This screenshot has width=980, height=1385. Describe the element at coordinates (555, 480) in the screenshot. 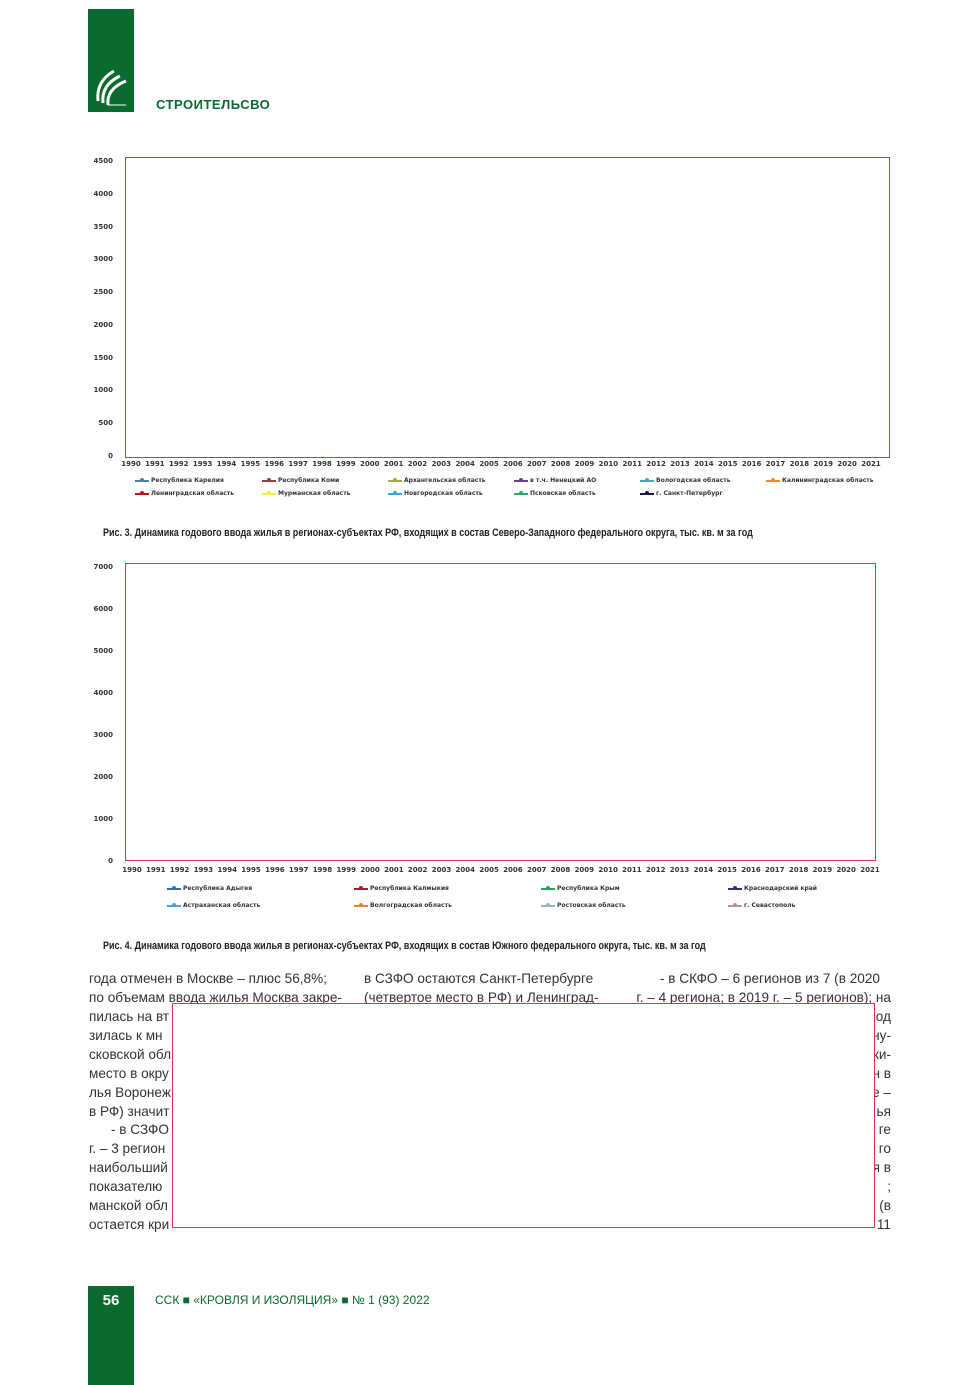

I see `legend-item: в т.ч. Ненецкий АО` at that location.